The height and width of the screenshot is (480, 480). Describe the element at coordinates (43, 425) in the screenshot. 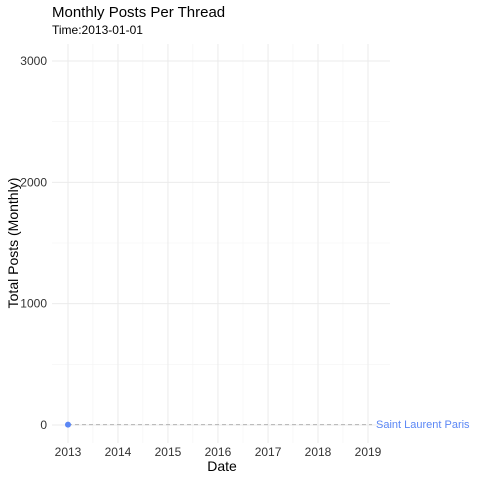

I see `y-tick-label: 0` at that location.